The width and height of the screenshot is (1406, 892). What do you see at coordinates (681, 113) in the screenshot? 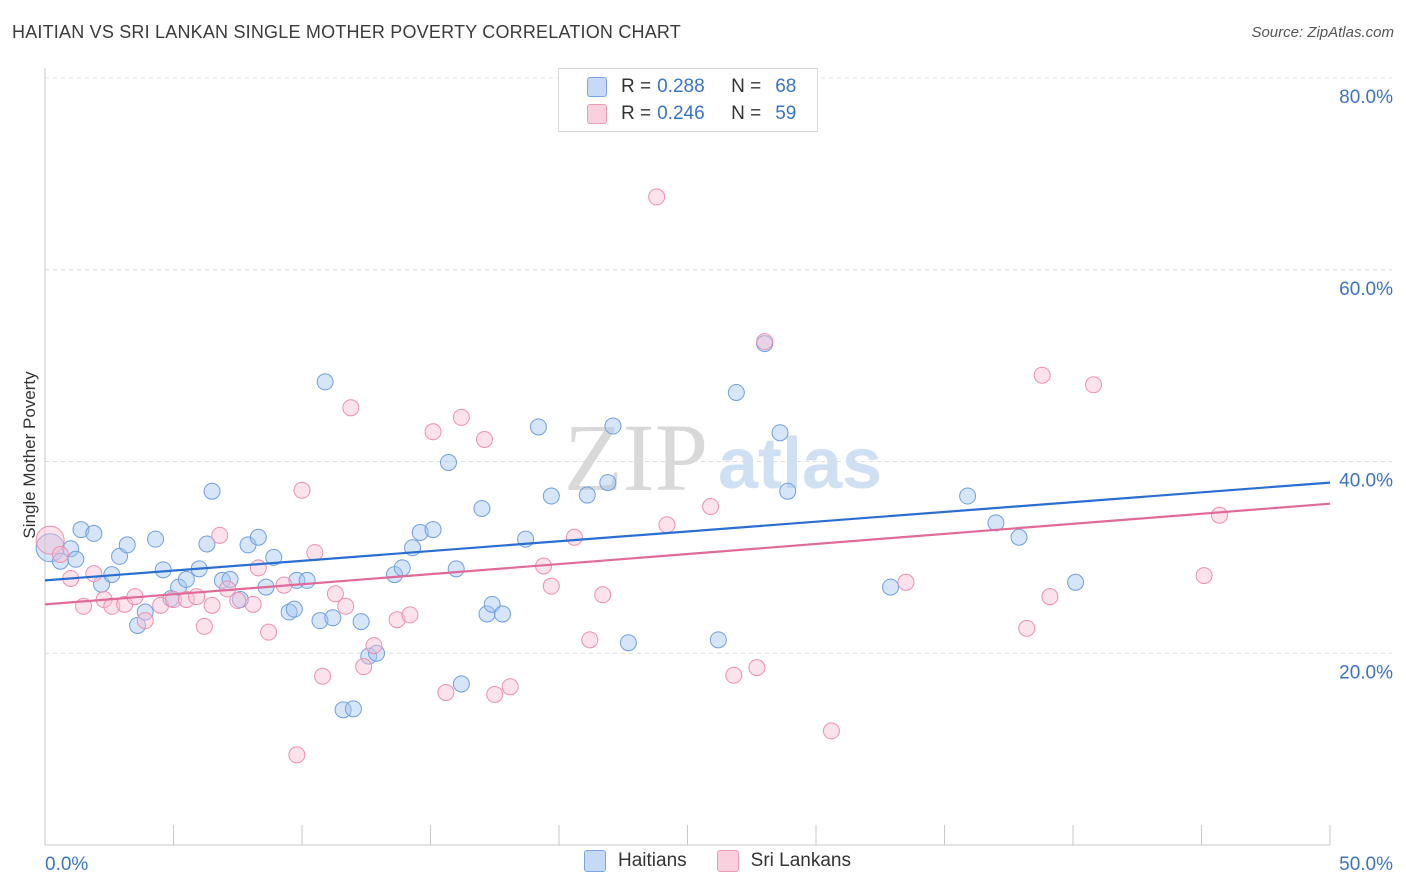
I see `legend-r-value: 0.246` at bounding box center [681, 113].